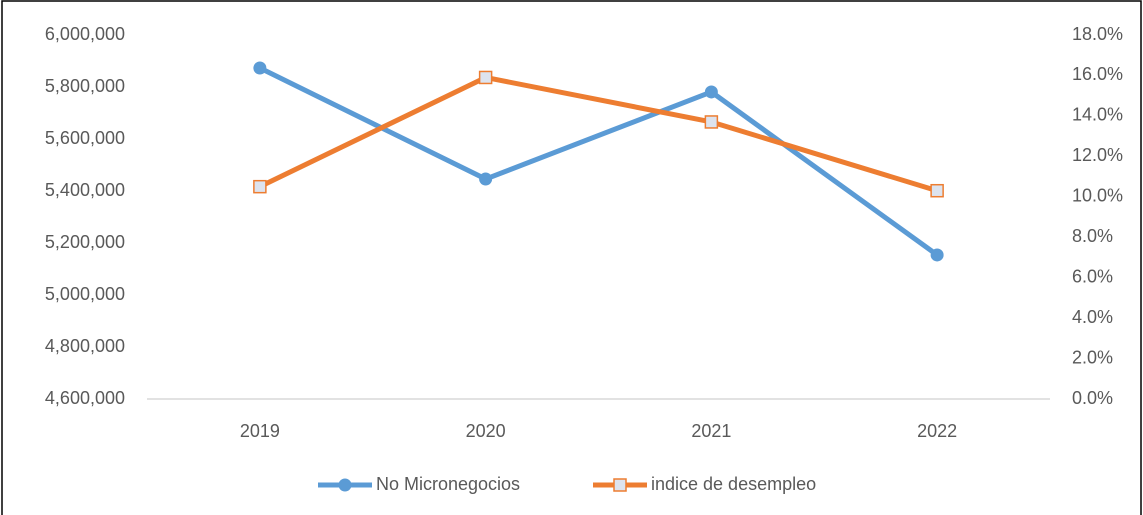 The width and height of the screenshot is (1143, 515). I want to click on y2-tick-label: 14.0%, so click(1097, 115).